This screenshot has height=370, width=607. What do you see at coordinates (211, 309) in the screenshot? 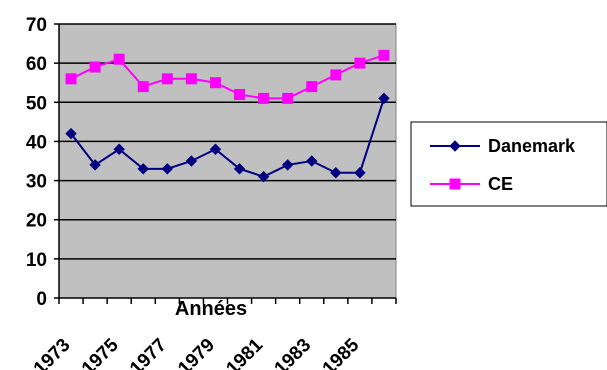
I see `x-axis-title: Années` at bounding box center [211, 309].